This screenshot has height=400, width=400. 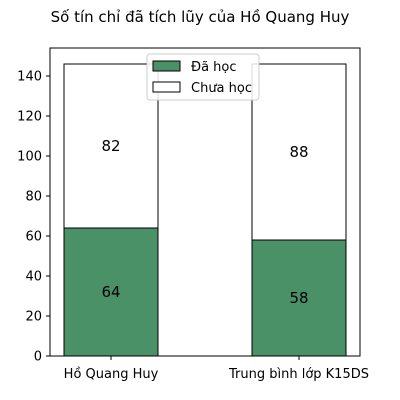 What do you see at coordinates (166, 66) in the screenshot?
I see `legend-swatch-da-hoc` at bounding box center [166, 66].